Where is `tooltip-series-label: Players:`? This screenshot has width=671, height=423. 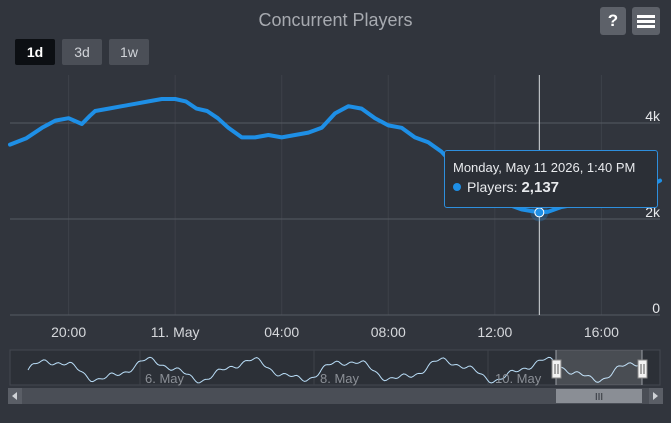 tooltip-series-label: Players: is located at coordinates (492, 187).